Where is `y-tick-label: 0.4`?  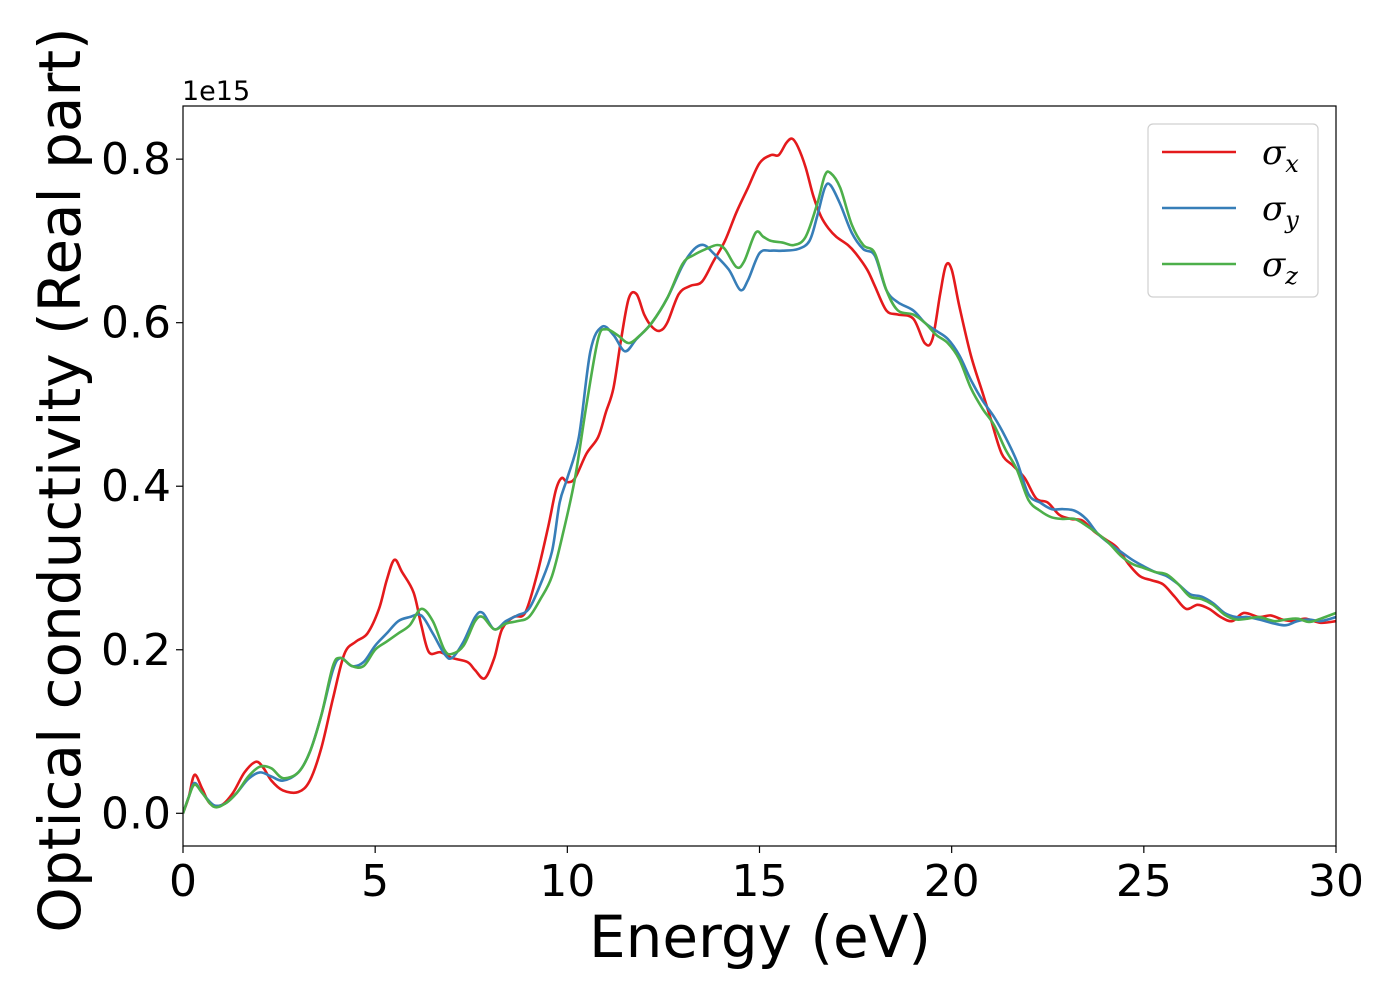
y-tick-label: 0.4 is located at coordinates (136, 486).